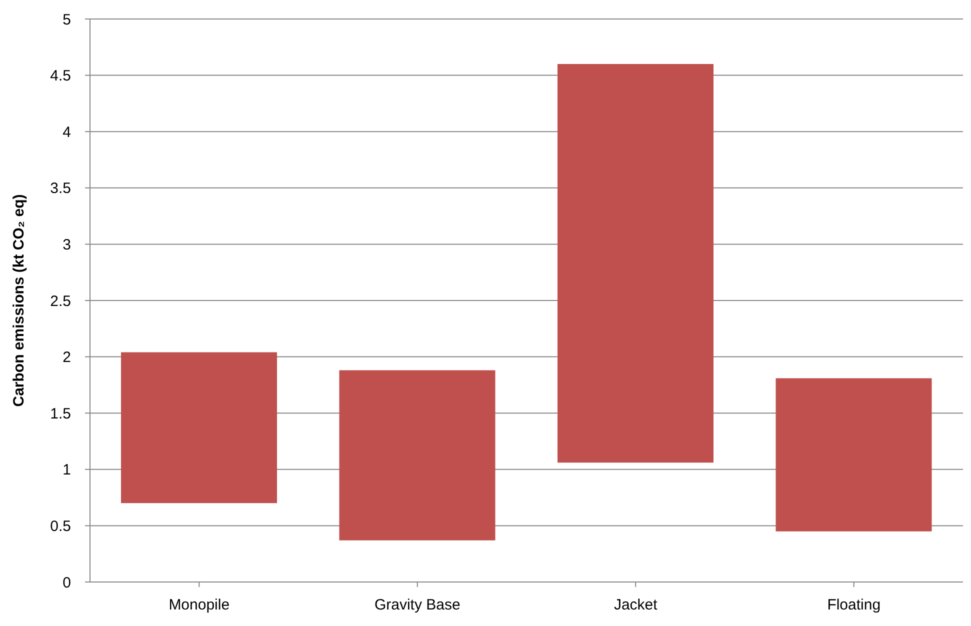  Describe the element at coordinates (60, 413) in the screenshot. I see `y-tick-label: 1.5` at that location.